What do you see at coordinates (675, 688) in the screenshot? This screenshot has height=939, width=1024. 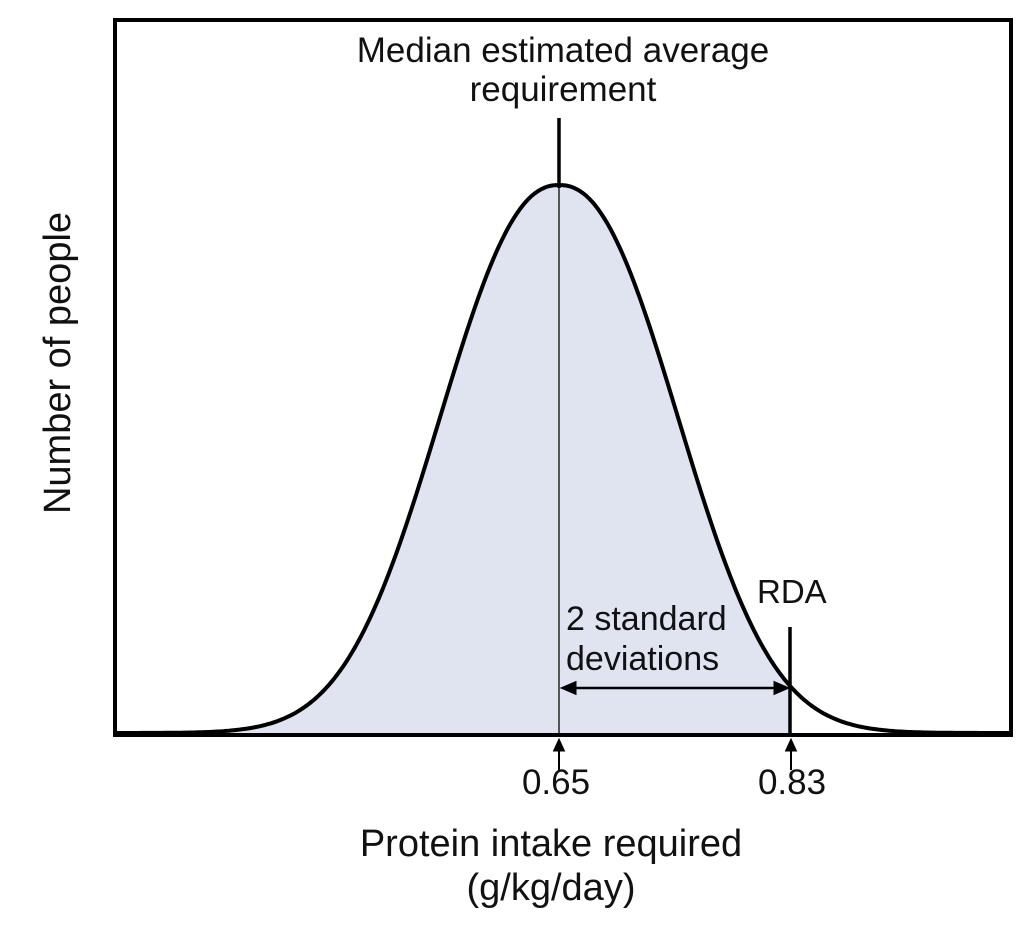 I see `sd-double-arrow` at bounding box center [675, 688].